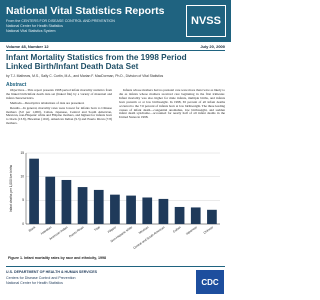  What do you see at coordinates (85, 11) in the screenshot?
I see `report-title: National Vital Statistics Reports` at bounding box center [85, 11].